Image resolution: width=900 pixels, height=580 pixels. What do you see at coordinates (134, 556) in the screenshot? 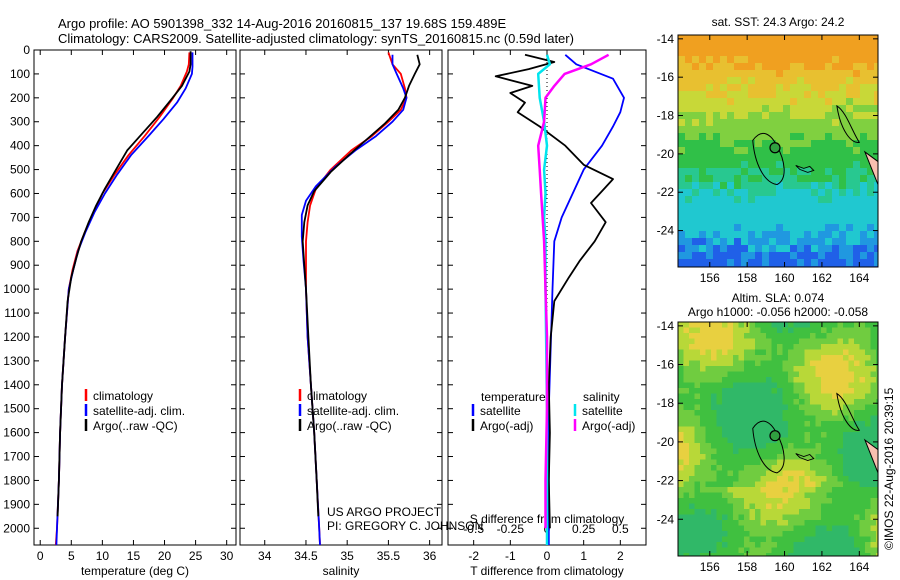
I see `x-tick-label: 15` at bounding box center [134, 556].